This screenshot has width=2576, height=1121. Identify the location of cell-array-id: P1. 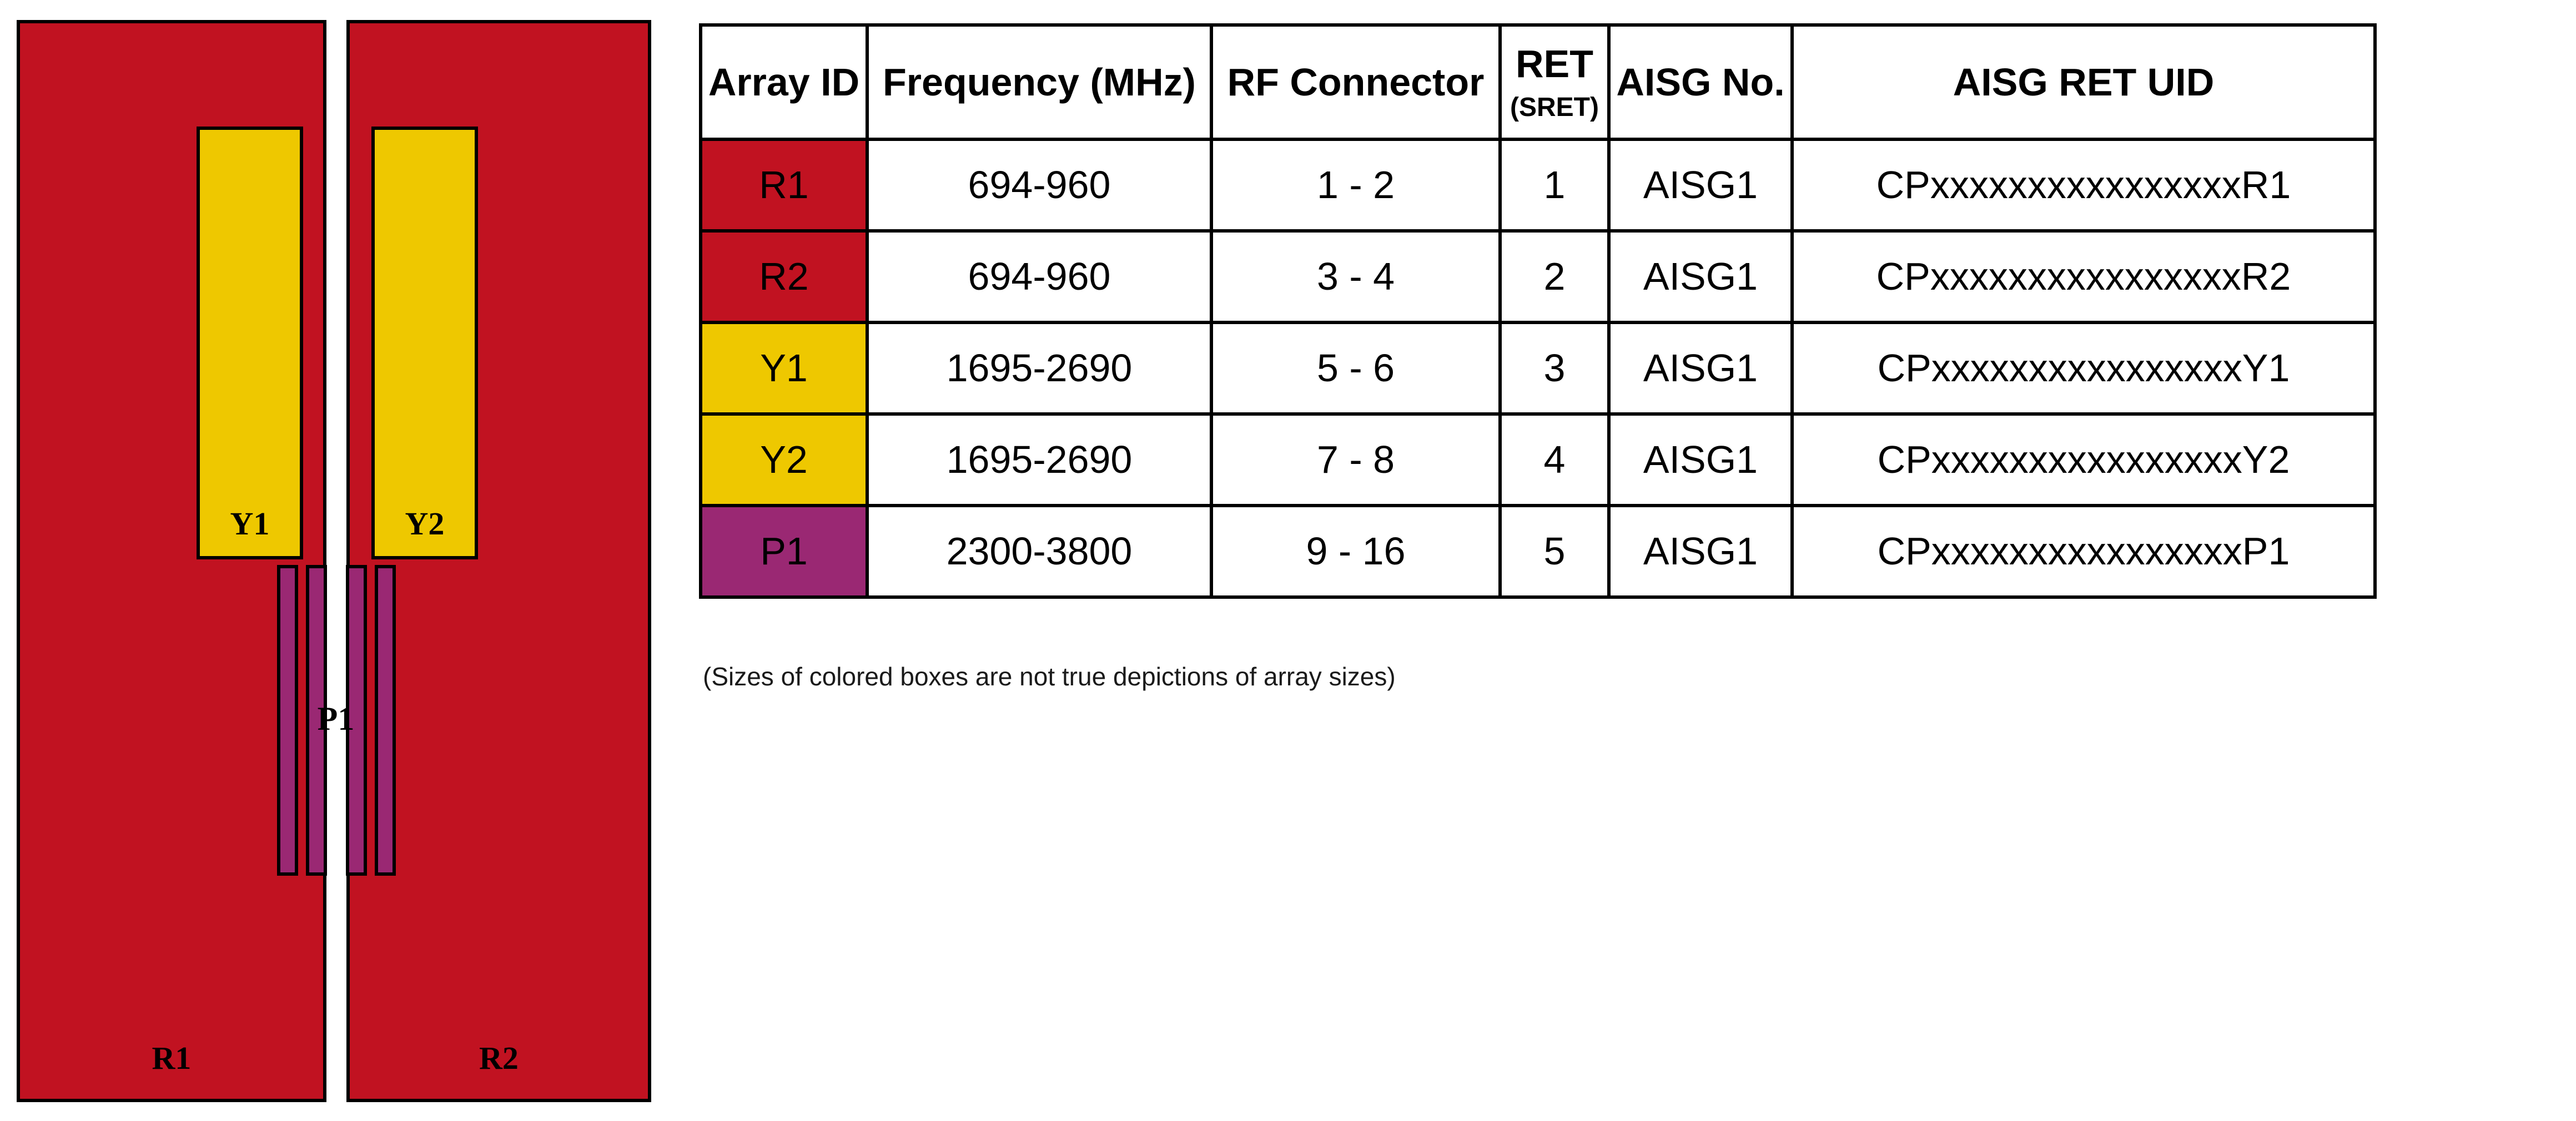
(784, 552).